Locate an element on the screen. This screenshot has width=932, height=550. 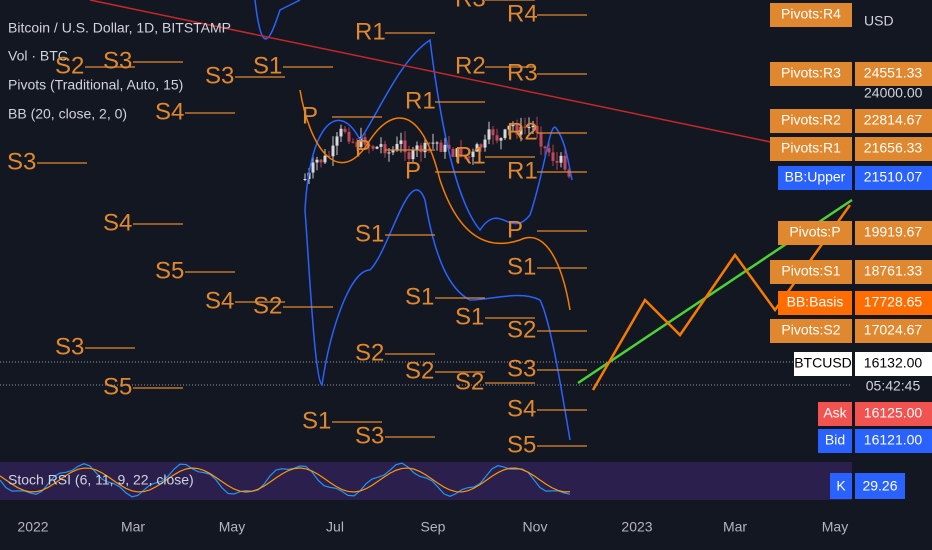
price-label-value: 21510.07 is located at coordinates (893, 177).